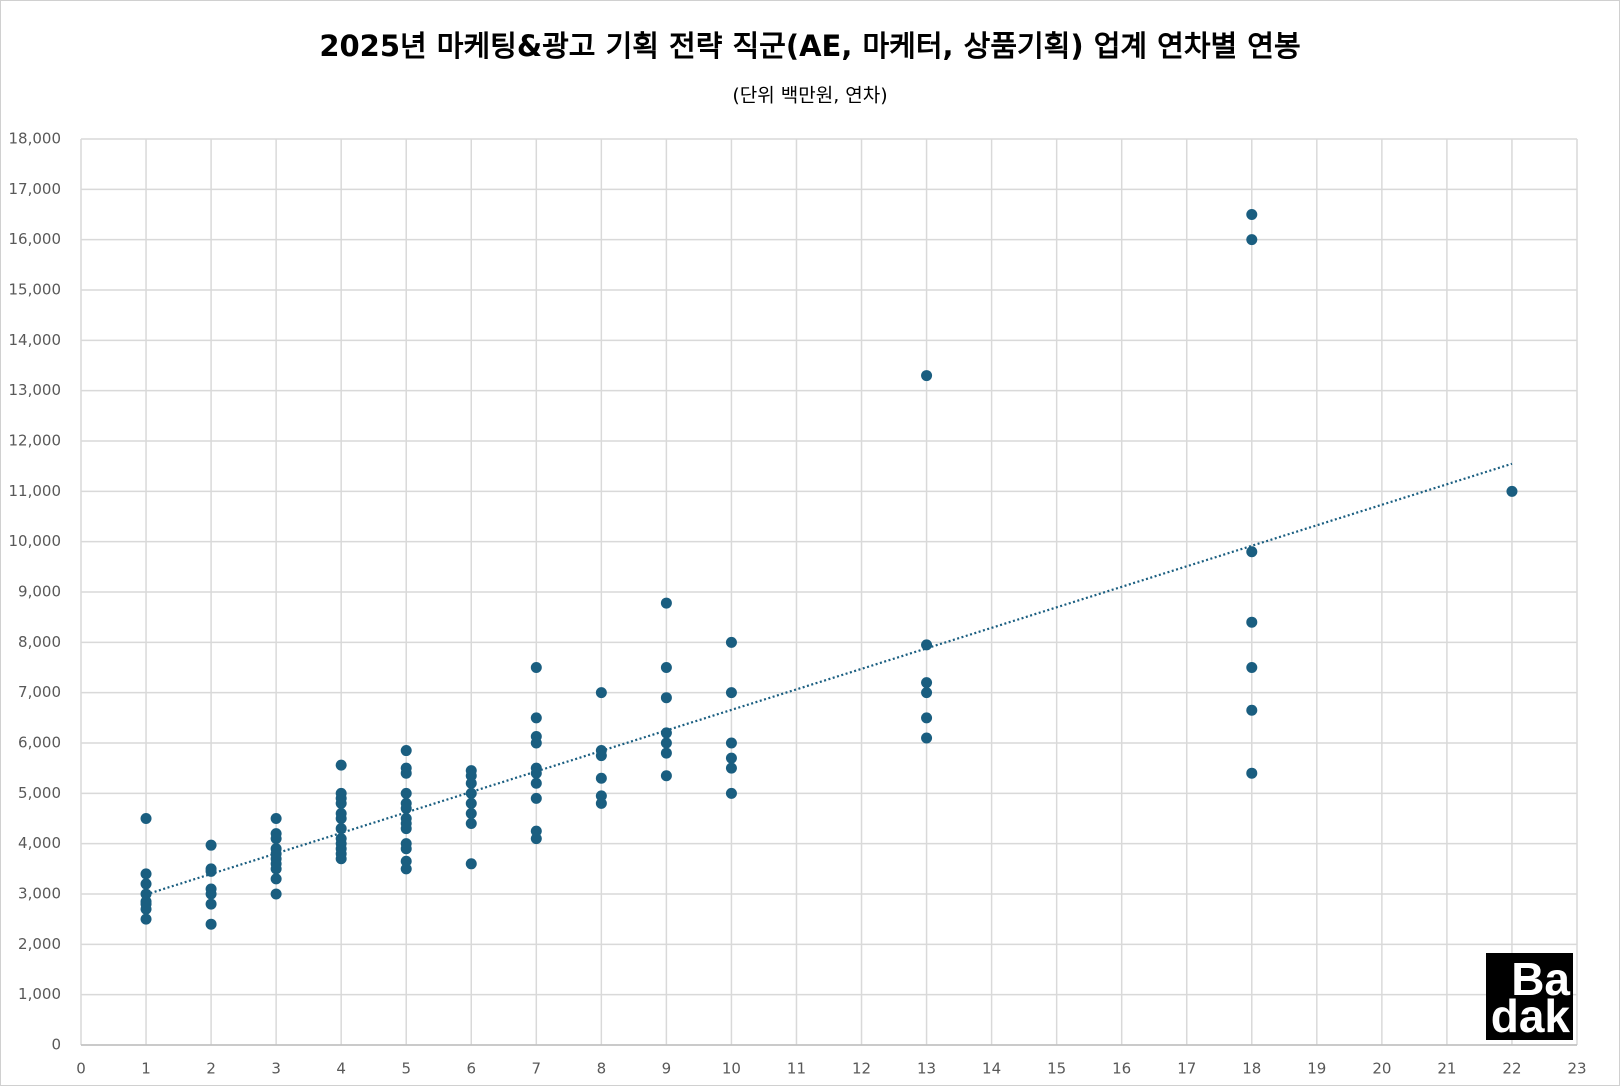 The width and height of the screenshot is (1620, 1086). I want to click on x-tick-label: 9, so click(667, 1069).